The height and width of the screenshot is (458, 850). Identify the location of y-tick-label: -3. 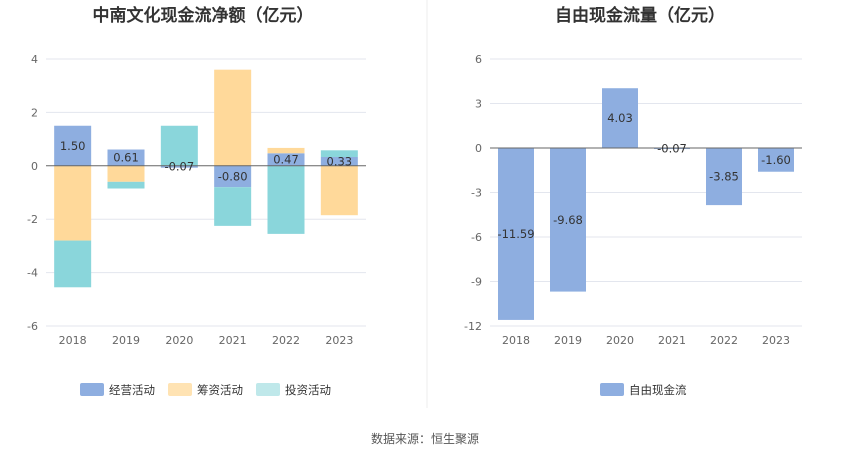
(476, 193).